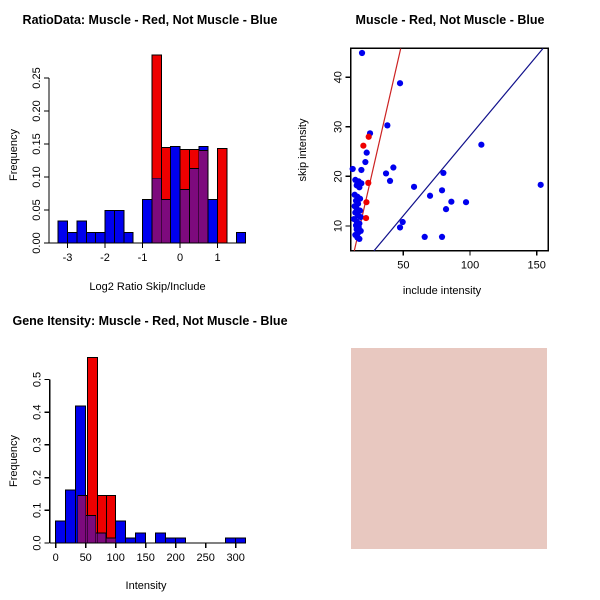 Image resolution: width=600 pixels, height=600 pixels. I want to click on y-tick-label: 0.0, so click(38, 542).